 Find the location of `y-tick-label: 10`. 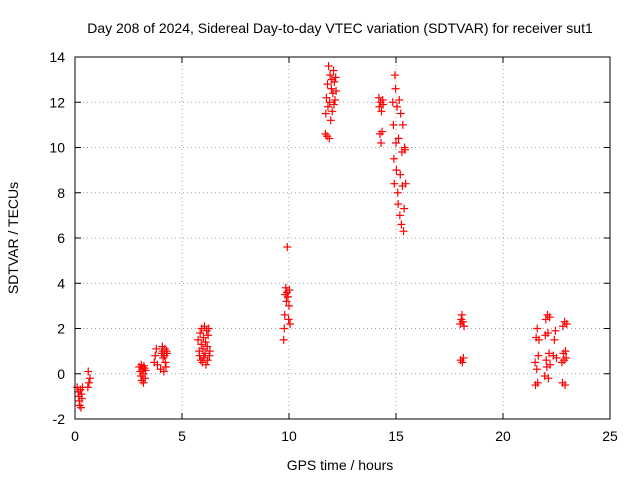

y-tick-label: 10 is located at coordinates (57, 148).